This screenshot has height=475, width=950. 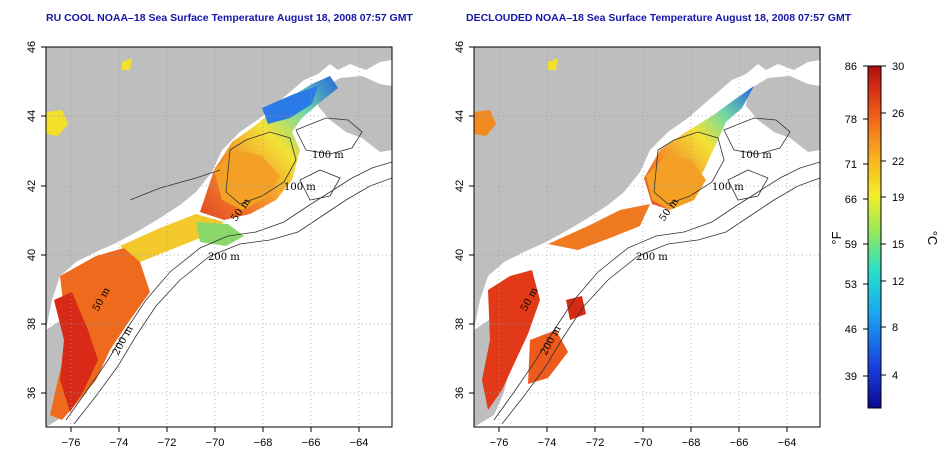 I want to click on right-lat-ticks, so click(x=471, y=220).